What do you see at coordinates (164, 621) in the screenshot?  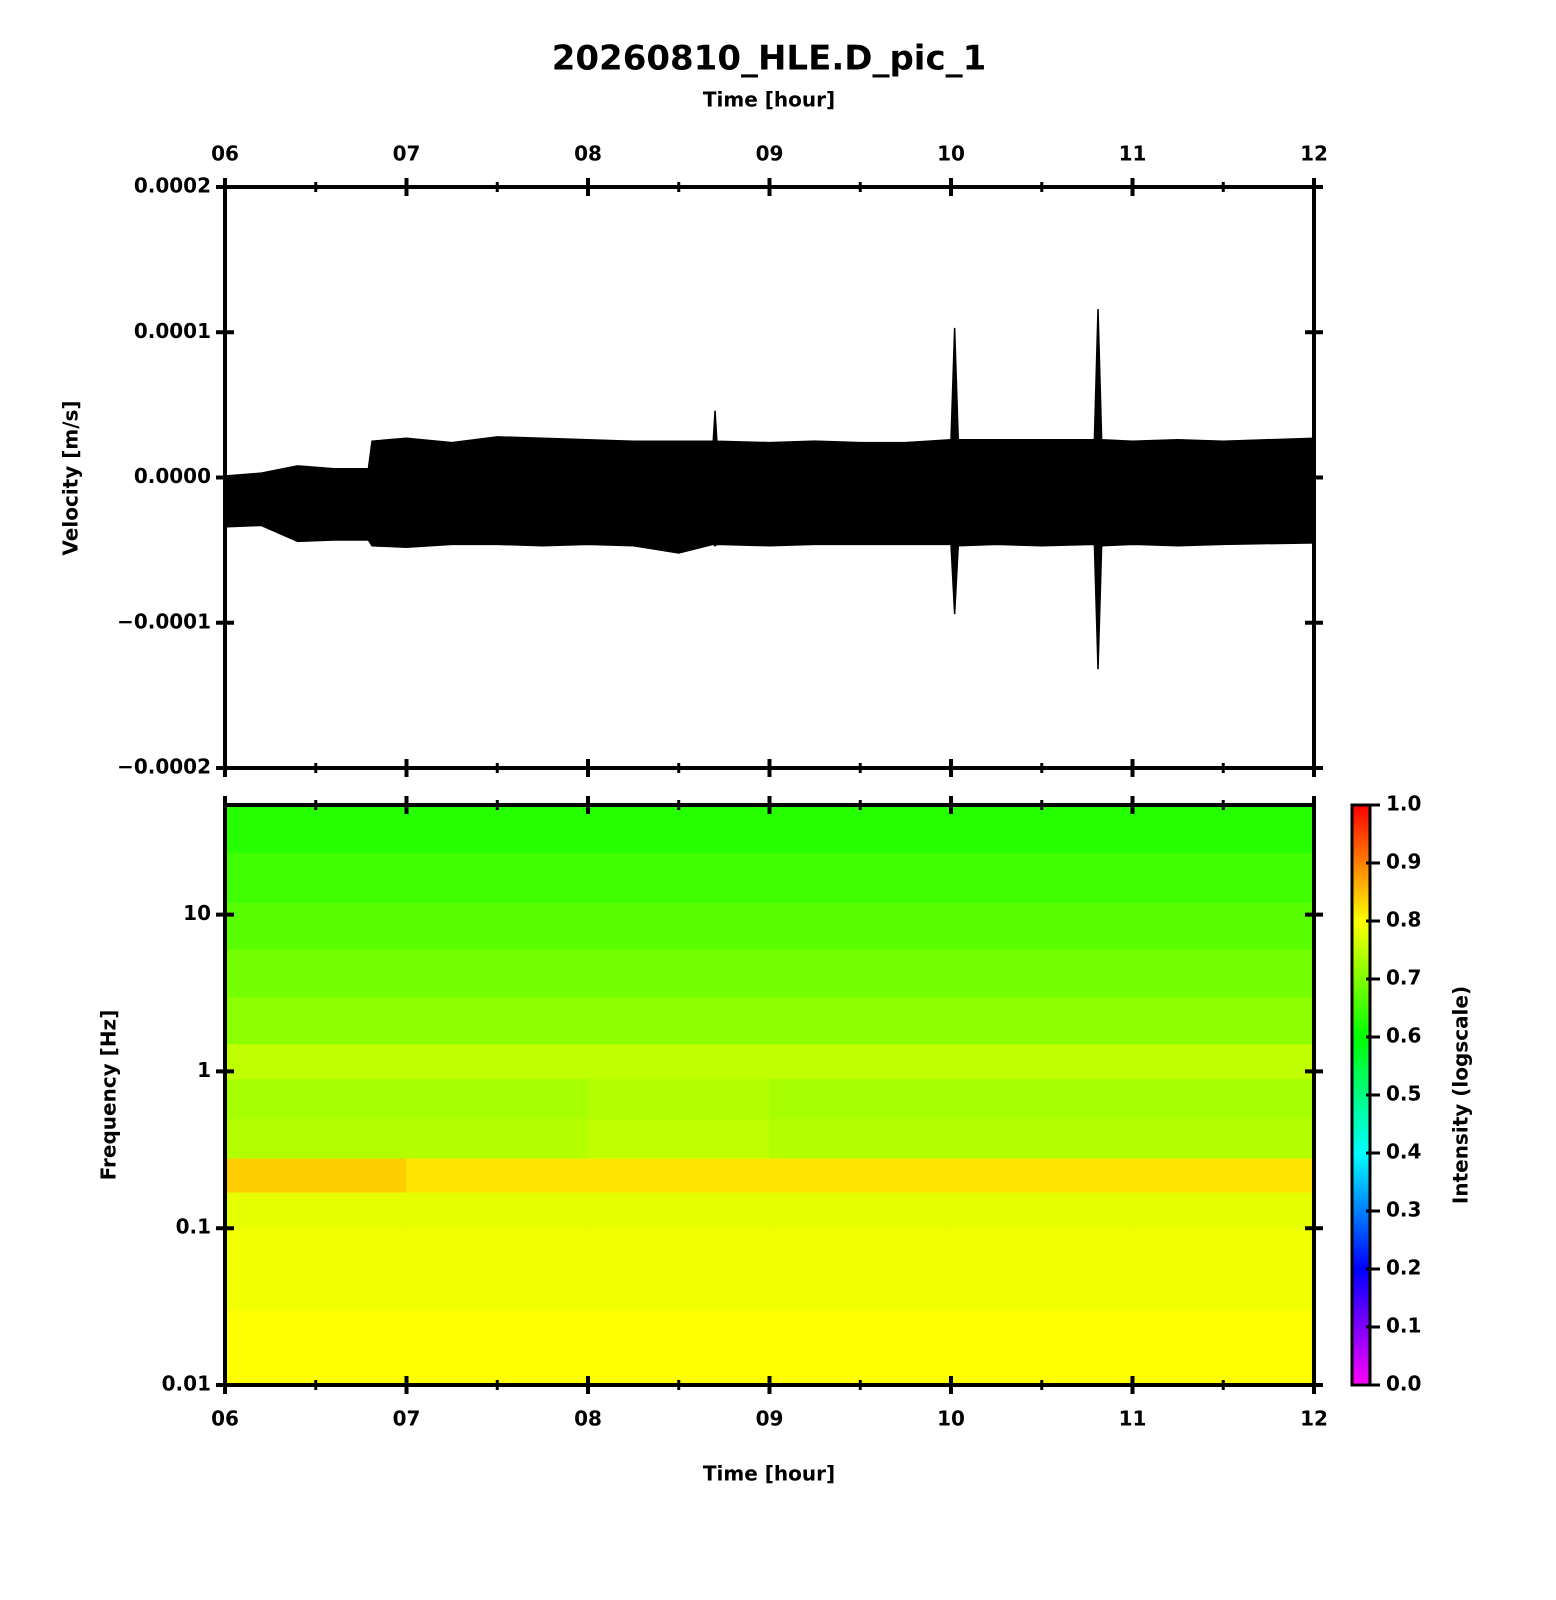 I see `y-tick-label: −0.0001` at bounding box center [164, 621].